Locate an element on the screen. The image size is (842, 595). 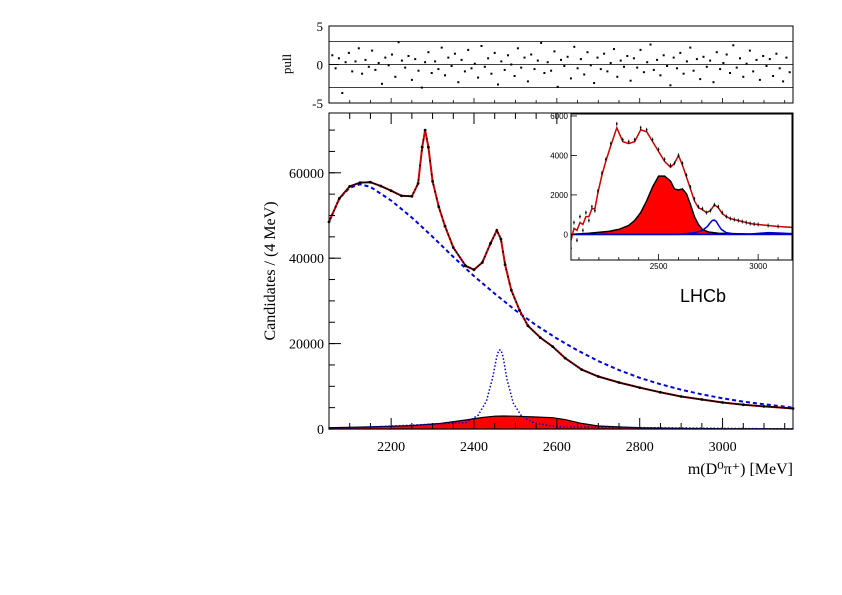
y-tick-label: 20000 is located at coordinates (306, 345).